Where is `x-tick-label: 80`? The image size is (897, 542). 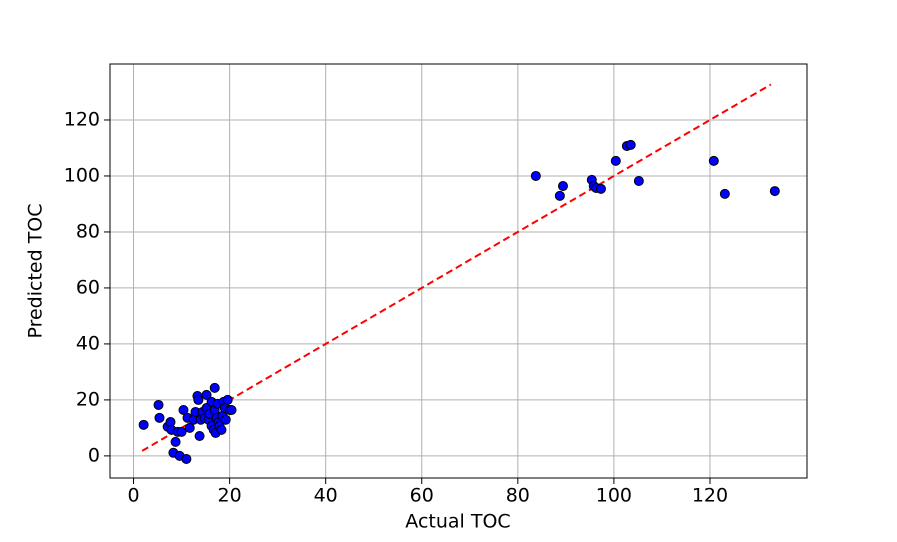
x-tick-label: 80 is located at coordinates (518, 496).